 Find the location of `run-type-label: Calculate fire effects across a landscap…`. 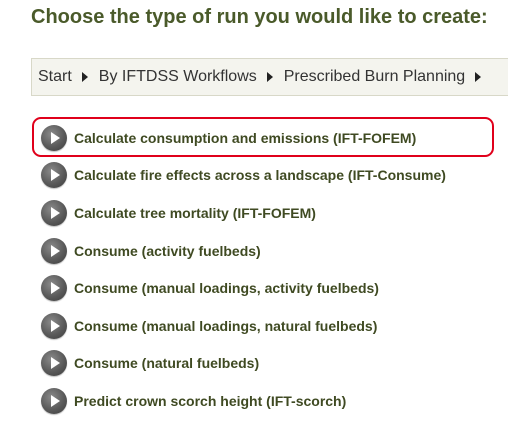

run-type-label: Calculate fire effects across a landscap… is located at coordinates (260, 175).